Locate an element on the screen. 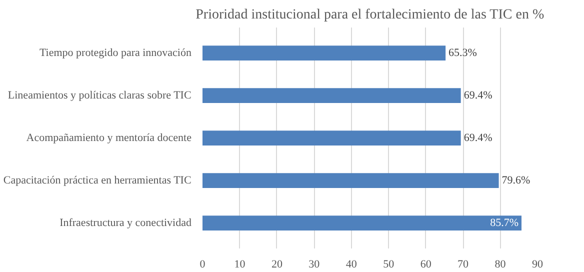 The height and width of the screenshot is (272, 584). x-tick-label: 40 is located at coordinates (352, 264).